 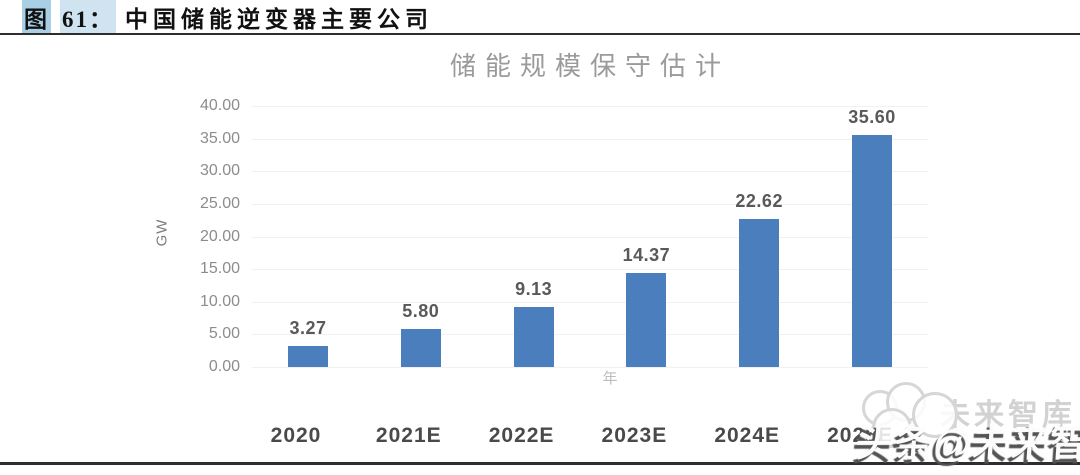 What do you see at coordinates (219, 105) in the screenshot?
I see `y-tick-label: 40.00` at bounding box center [219, 105].